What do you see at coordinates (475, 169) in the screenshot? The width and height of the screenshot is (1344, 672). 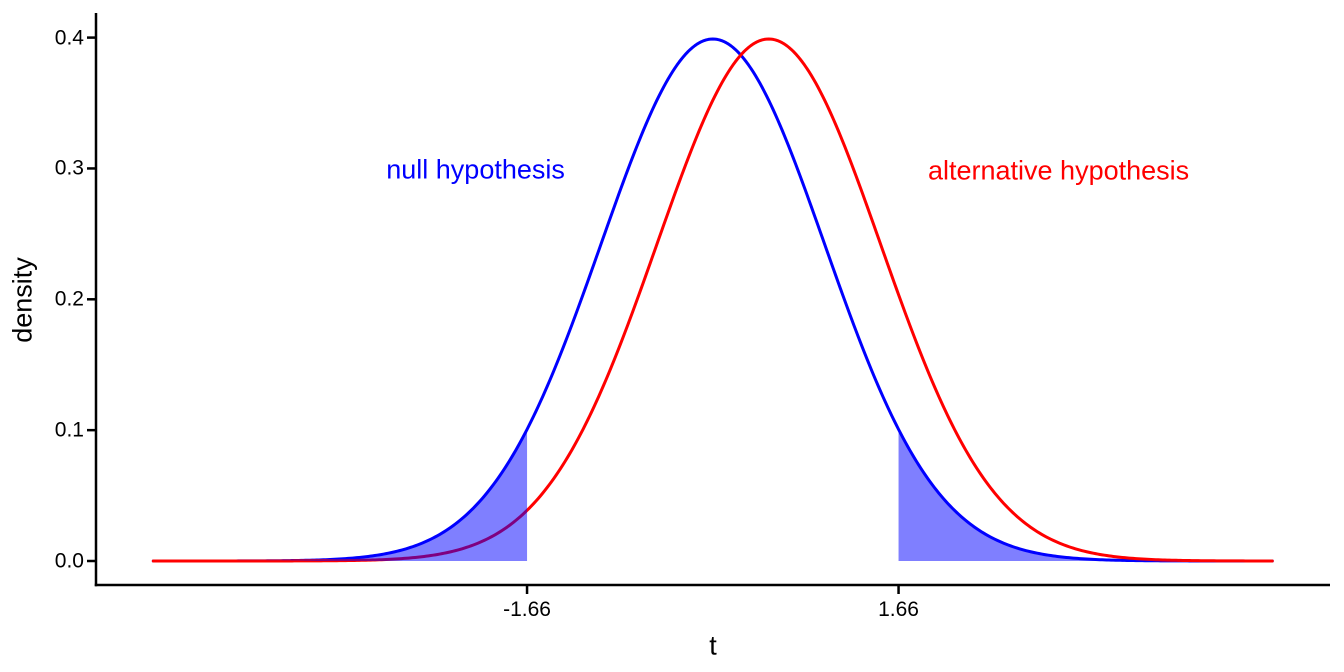 I see `null-hypothesis-label: null hypothesis` at bounding box center [475, 169].